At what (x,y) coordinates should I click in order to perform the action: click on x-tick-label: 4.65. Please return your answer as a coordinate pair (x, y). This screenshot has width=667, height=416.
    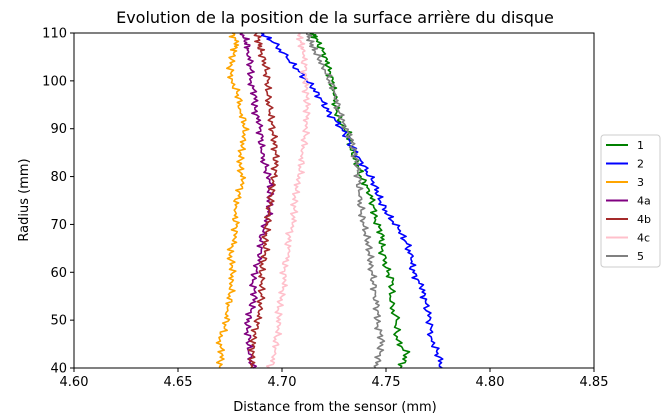
    Looking at the image, I should click on (178, 382).